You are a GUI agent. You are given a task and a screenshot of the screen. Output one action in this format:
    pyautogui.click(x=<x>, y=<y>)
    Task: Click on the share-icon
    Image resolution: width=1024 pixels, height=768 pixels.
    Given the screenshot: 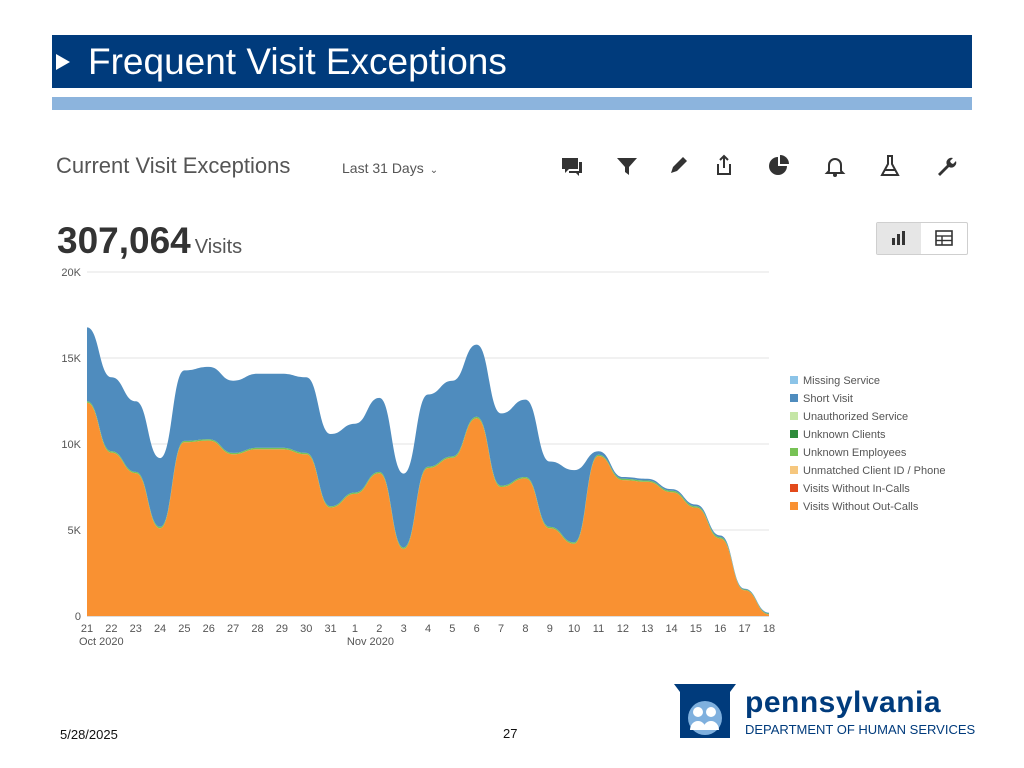 What is the action you would take?
    pyautogui.click(x=724, y=166)
    